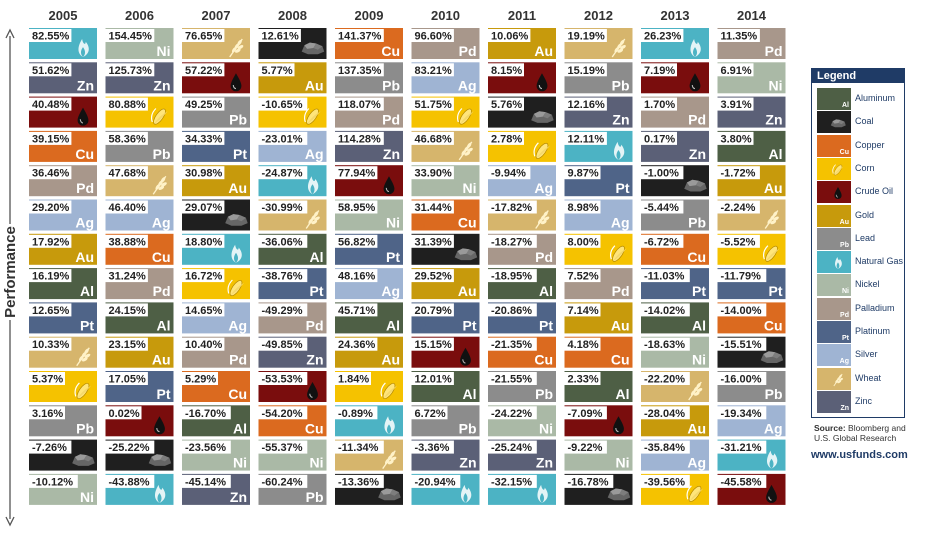  I want to click on tile-value: 6.72%, so click(430, 414).